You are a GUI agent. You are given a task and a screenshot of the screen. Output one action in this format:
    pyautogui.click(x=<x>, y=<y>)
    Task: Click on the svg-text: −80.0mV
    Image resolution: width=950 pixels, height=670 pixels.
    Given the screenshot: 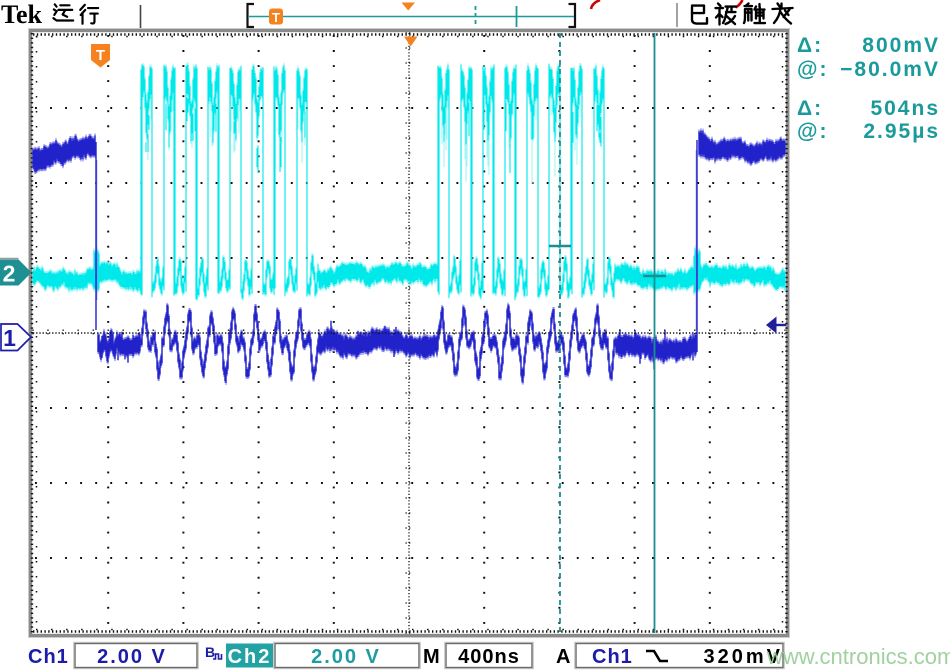 What is the action you would take?
    pyautogui.click(x=890, y=69)
    